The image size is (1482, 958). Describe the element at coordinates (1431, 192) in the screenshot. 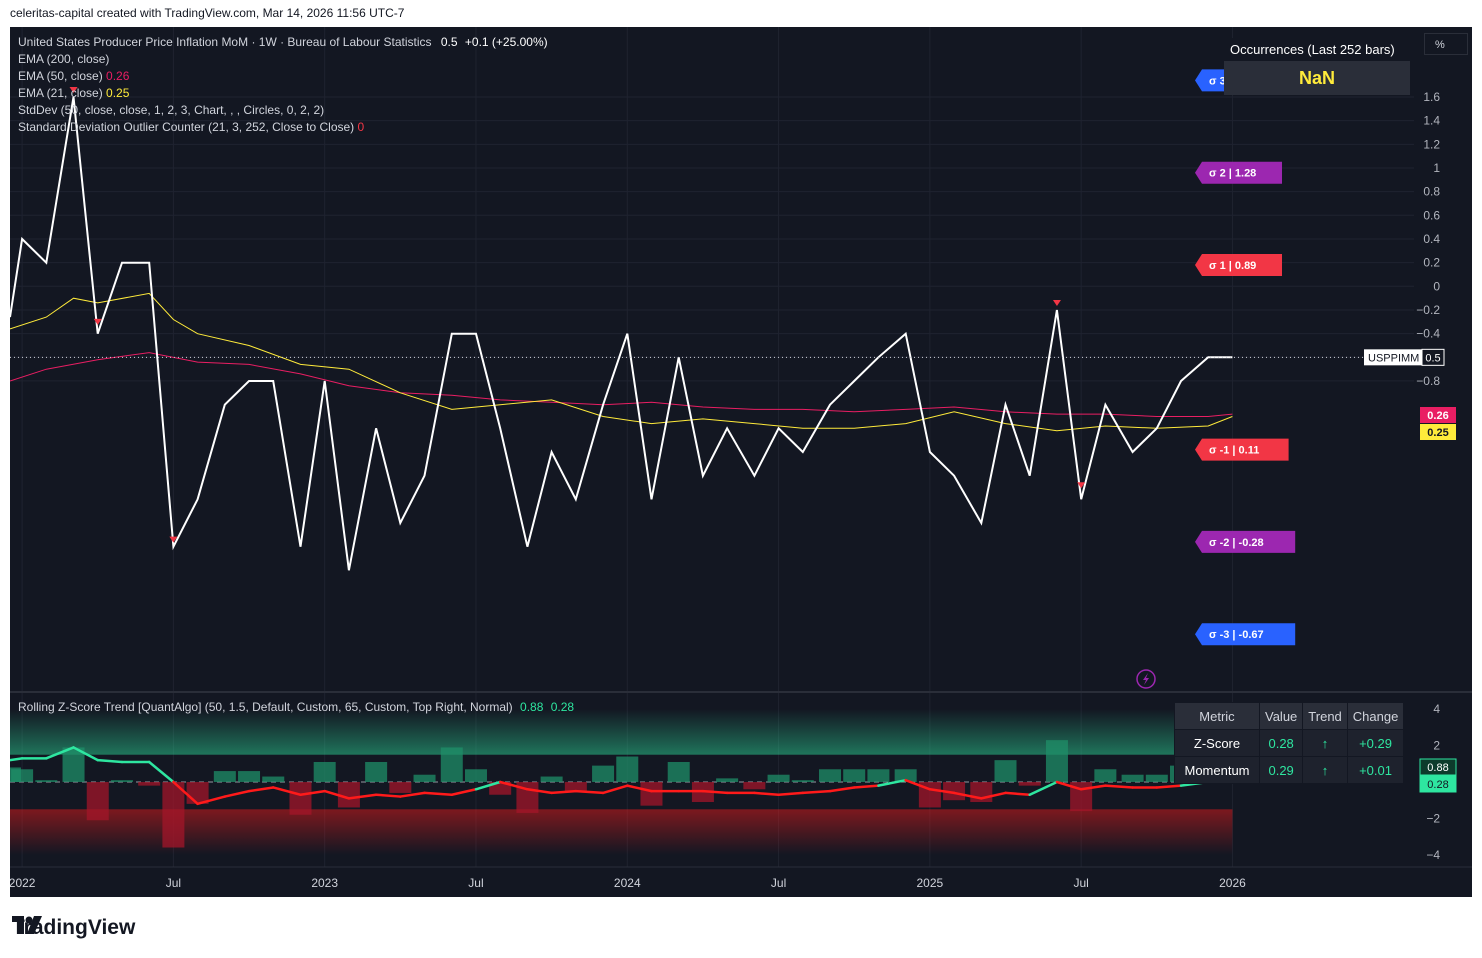

I see `y-tick-label: 0.8` at that location.